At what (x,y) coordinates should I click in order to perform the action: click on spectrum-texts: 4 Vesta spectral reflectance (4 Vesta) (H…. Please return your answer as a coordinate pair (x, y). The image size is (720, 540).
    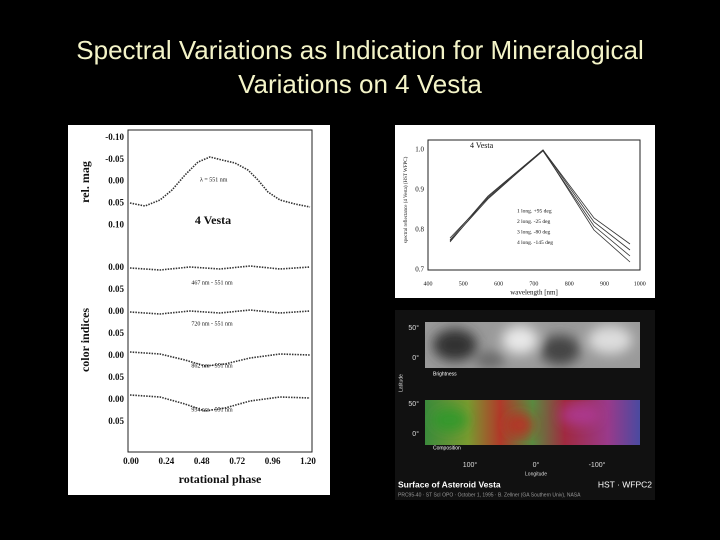
    Looking at the image, I should click on (525, 219).